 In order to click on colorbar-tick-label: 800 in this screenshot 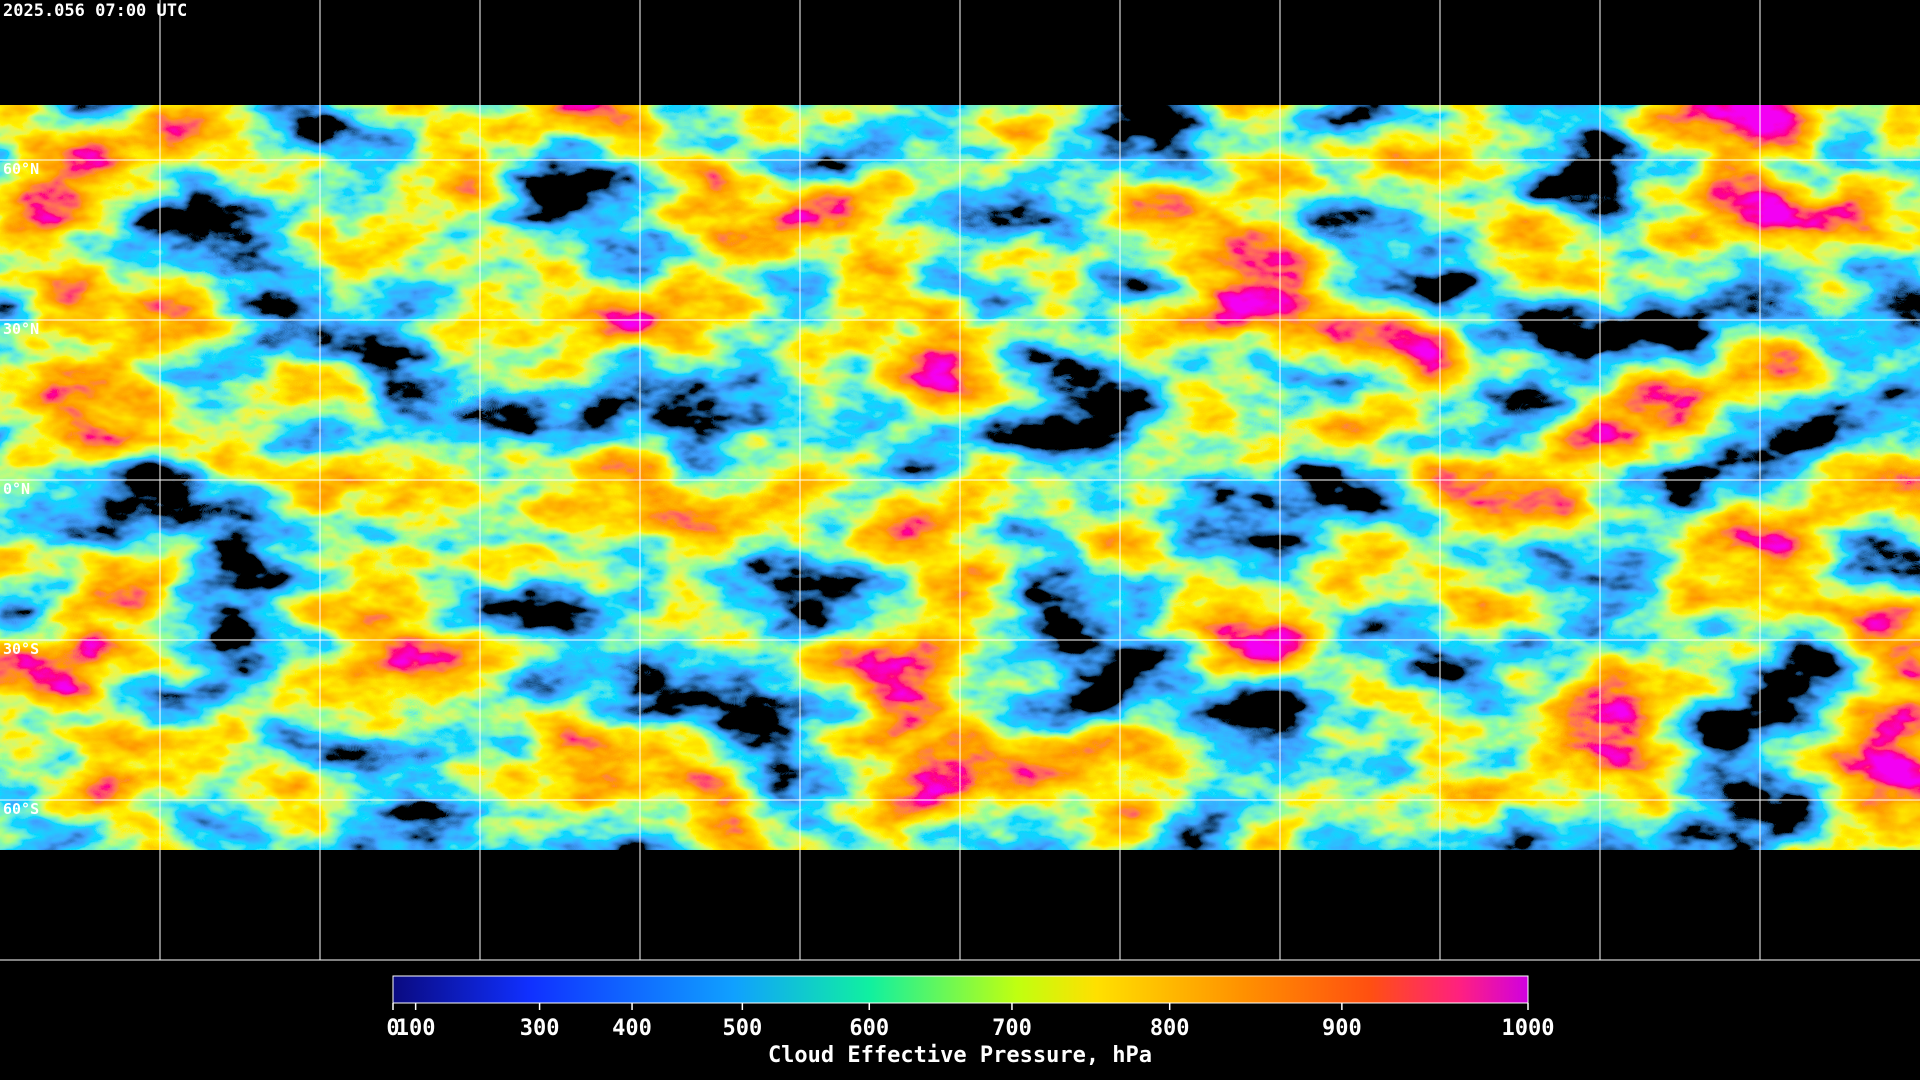, I will do `click(1170, 1028)`.